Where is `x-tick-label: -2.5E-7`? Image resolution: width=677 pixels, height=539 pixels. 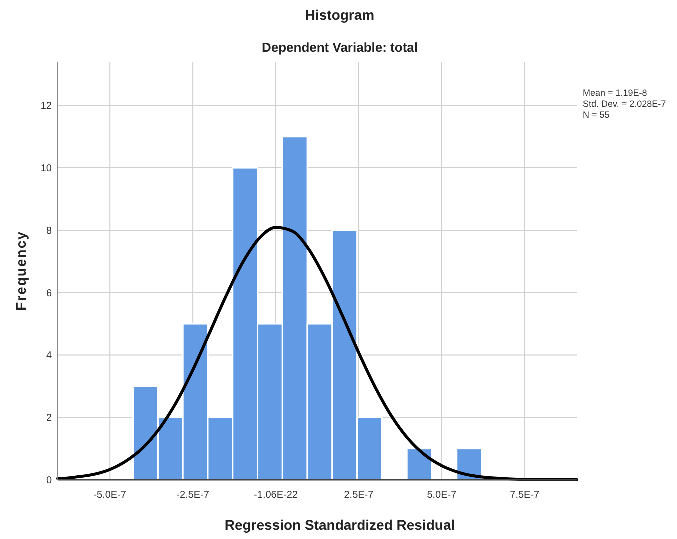 x-tick-label: -2.5E-7 is located at coordinates (193, 495).